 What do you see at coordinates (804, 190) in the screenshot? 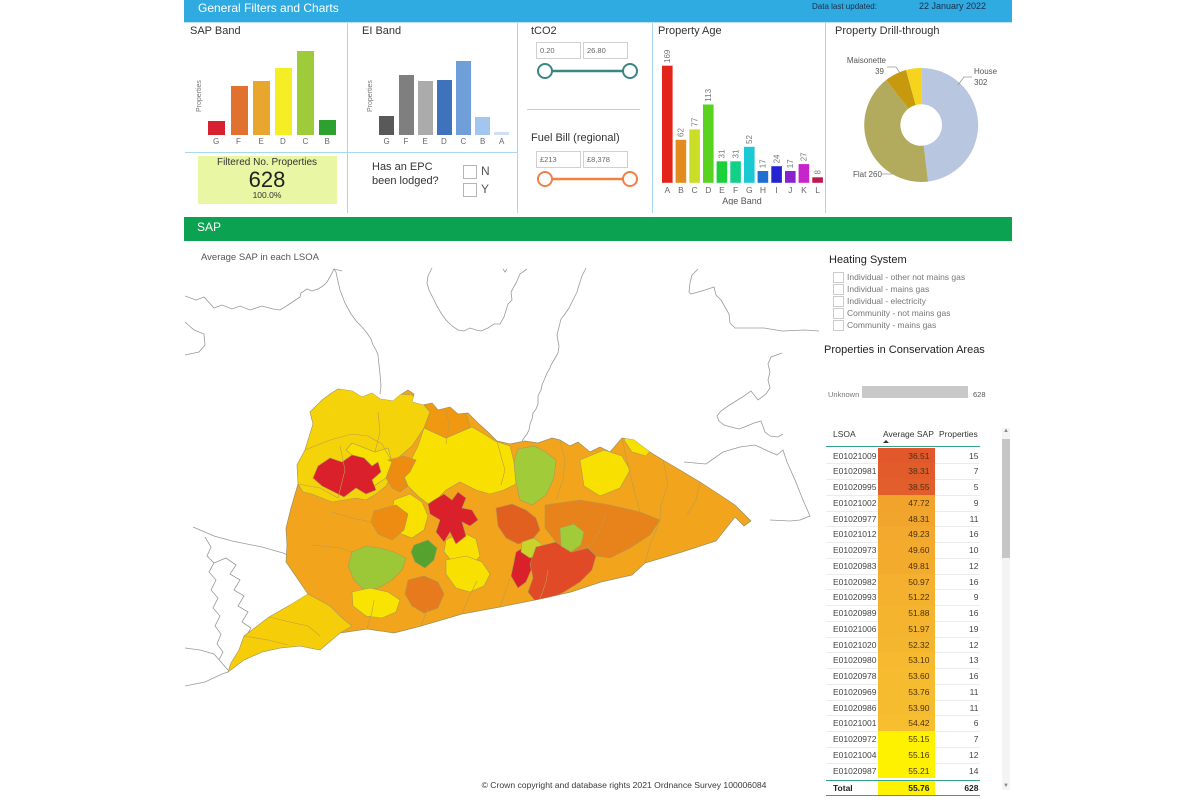
I see `svg-text: K` at bounding box center [804, 190].